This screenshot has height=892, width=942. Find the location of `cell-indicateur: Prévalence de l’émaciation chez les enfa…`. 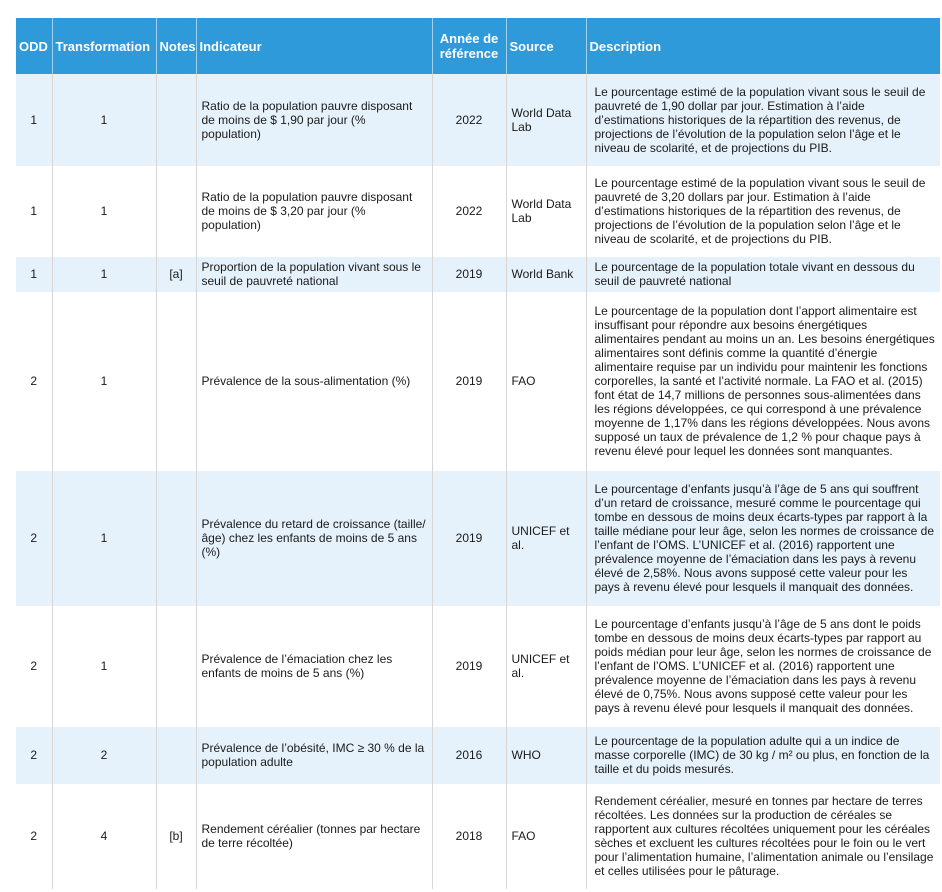

cell-indicateur: Prévalence de l’émaciation chez les enfa… is located at coordinates (314, 666).